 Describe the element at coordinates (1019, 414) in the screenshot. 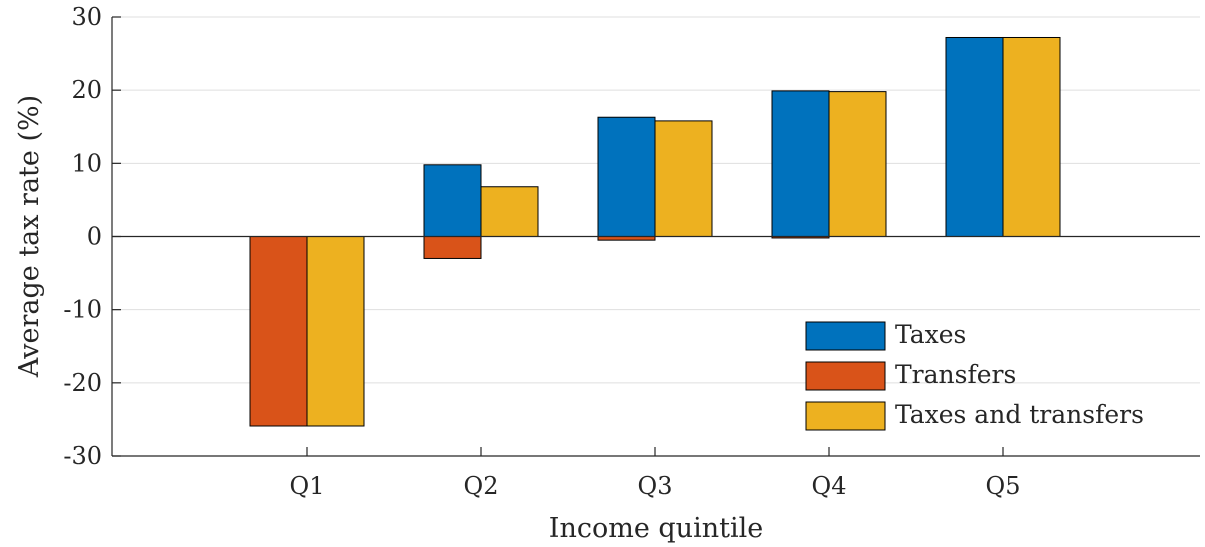

I see `legend-label-taxes-and-transfers: Taxes and transfers` at that location.